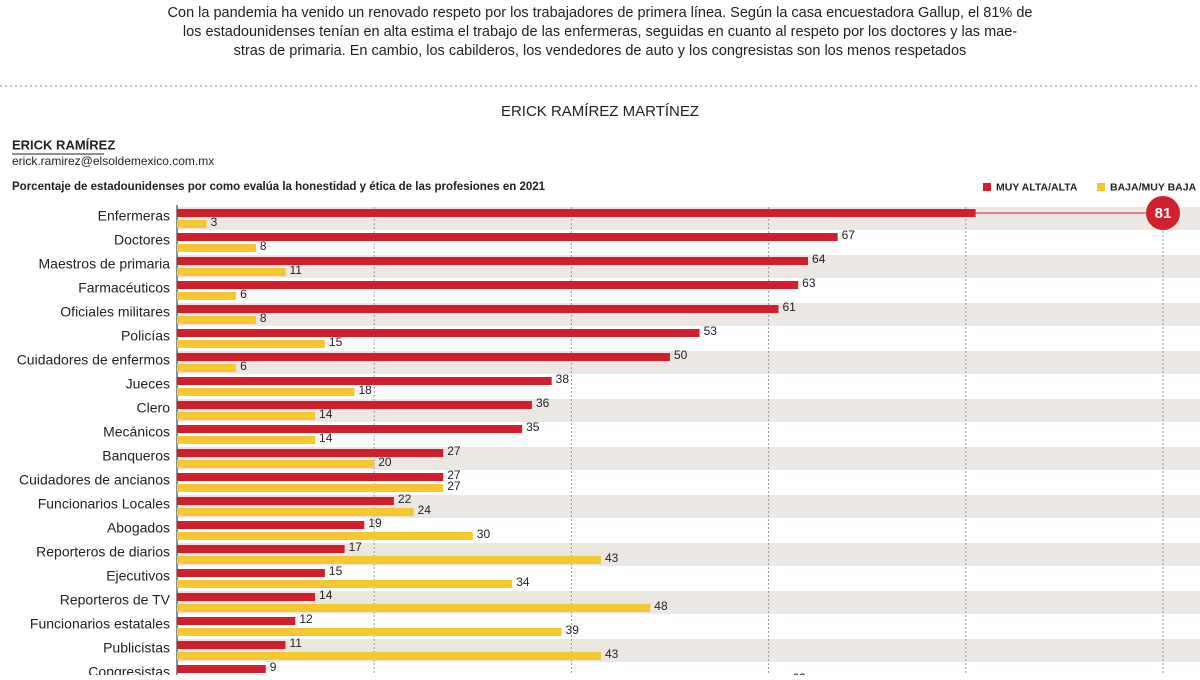 This screenshot has width=1200, height=680. What do you see at coordinates (789, 307) in the screenshot?
I see `value-label: 61` at bounding box center [789, 307].